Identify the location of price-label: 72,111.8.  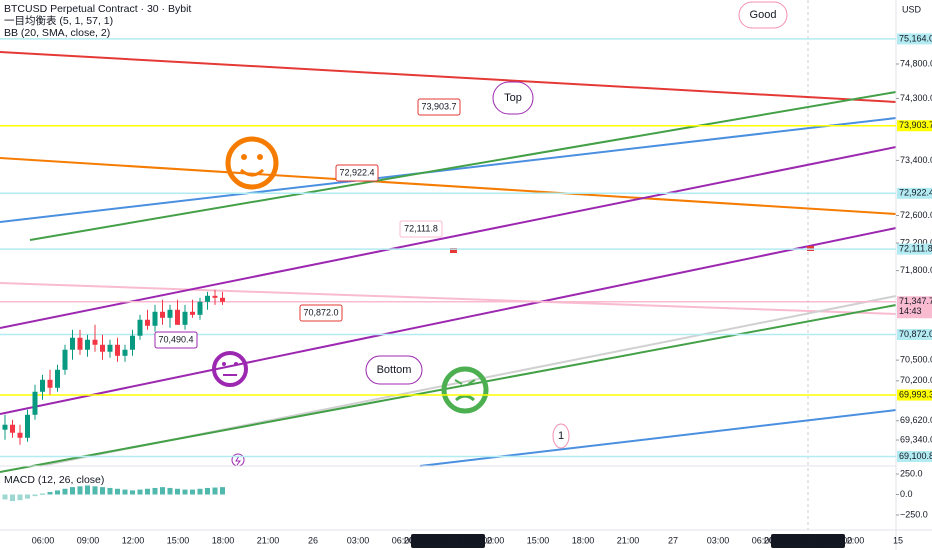
(915, 249).